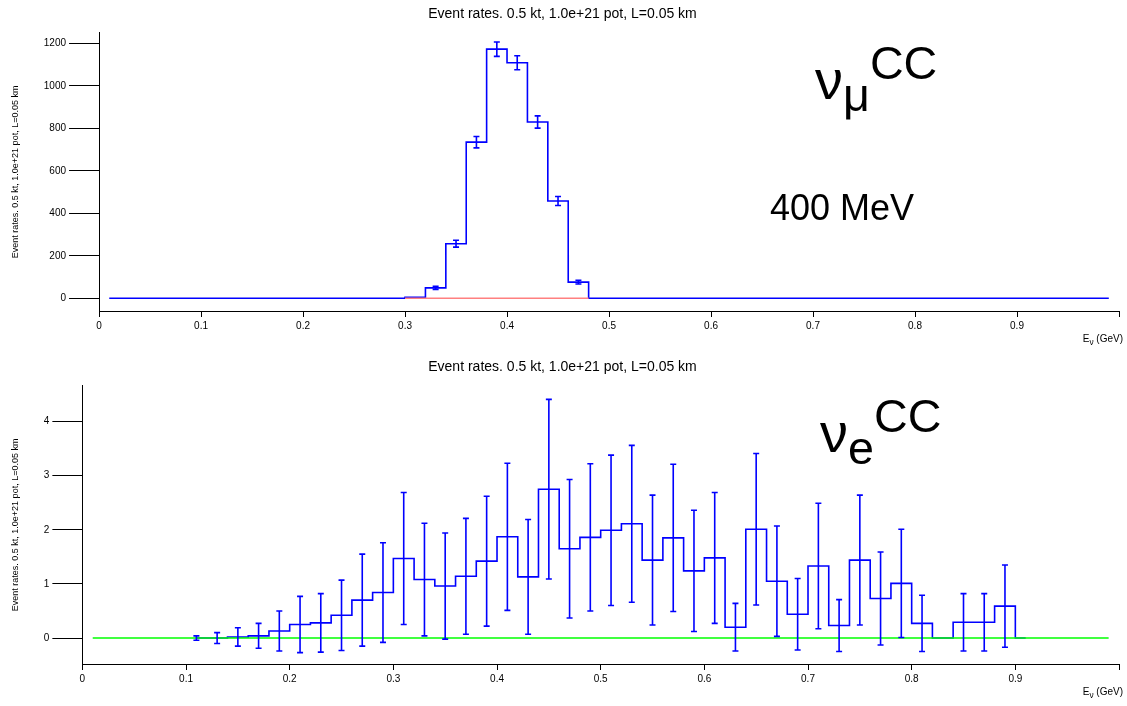 This screenshot has width=1127, height=706. What do you see at coordinates (58, 213) in the screenshot?
I see `y-tick-label: 400` at bounding box center [58, 213].